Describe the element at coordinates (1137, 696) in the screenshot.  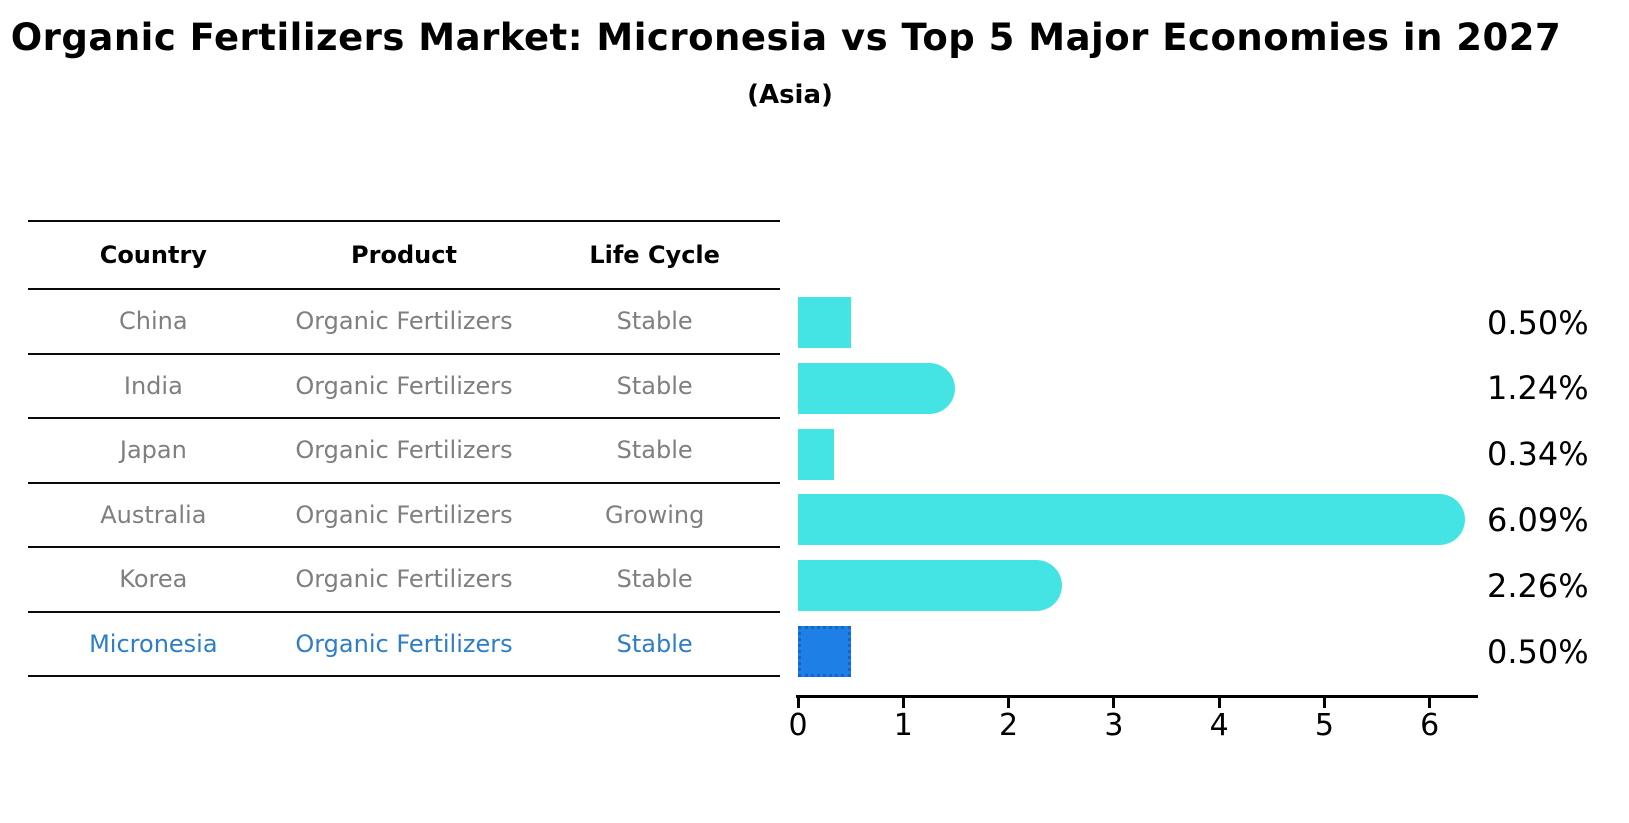
I see `x-axis-line` at that location.